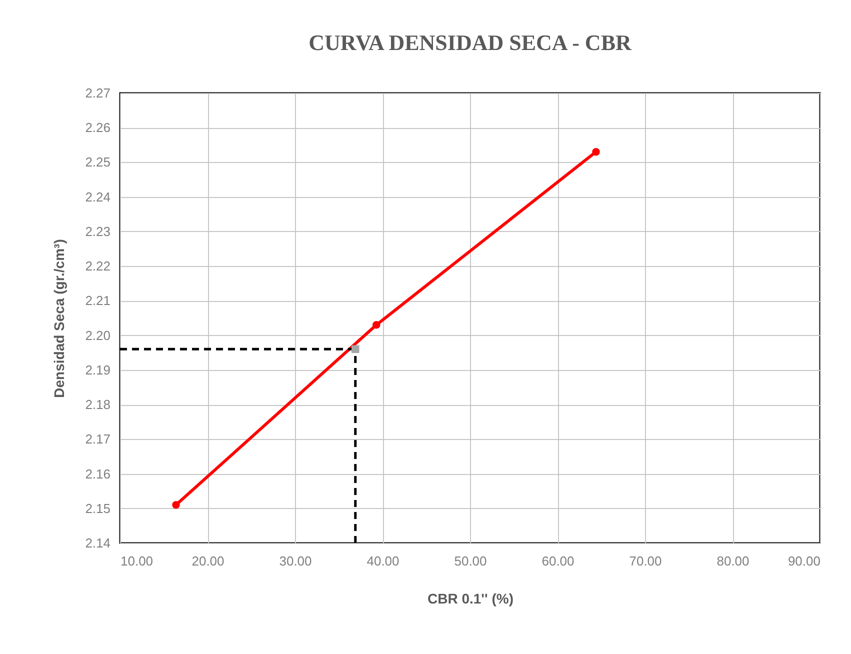  I want to click on x-tick-label: 10.00, so click(137, 561).